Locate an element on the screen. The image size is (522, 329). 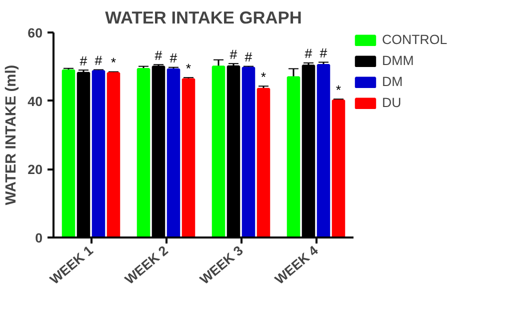
chart-title: WATER INTAKE GRAPH is located at coordinates (203, 18).